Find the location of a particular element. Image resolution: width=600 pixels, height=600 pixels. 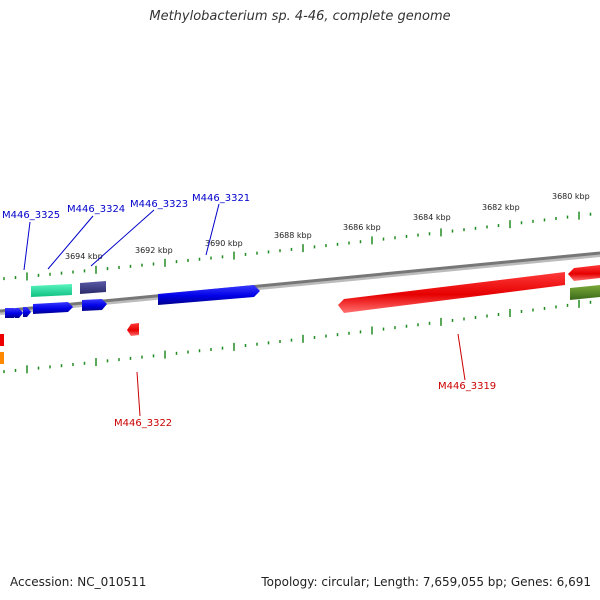

gene-label: M446_3321 is located at coordinates (221, 198).